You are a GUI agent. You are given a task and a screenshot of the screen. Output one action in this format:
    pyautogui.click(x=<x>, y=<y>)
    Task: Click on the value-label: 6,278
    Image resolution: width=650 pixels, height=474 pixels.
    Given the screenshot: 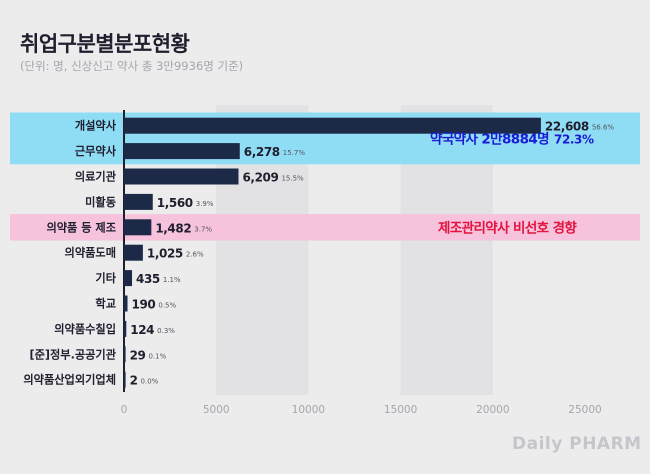 What is the action you would take?
    pyautogui.click(x=262, y=152)
    